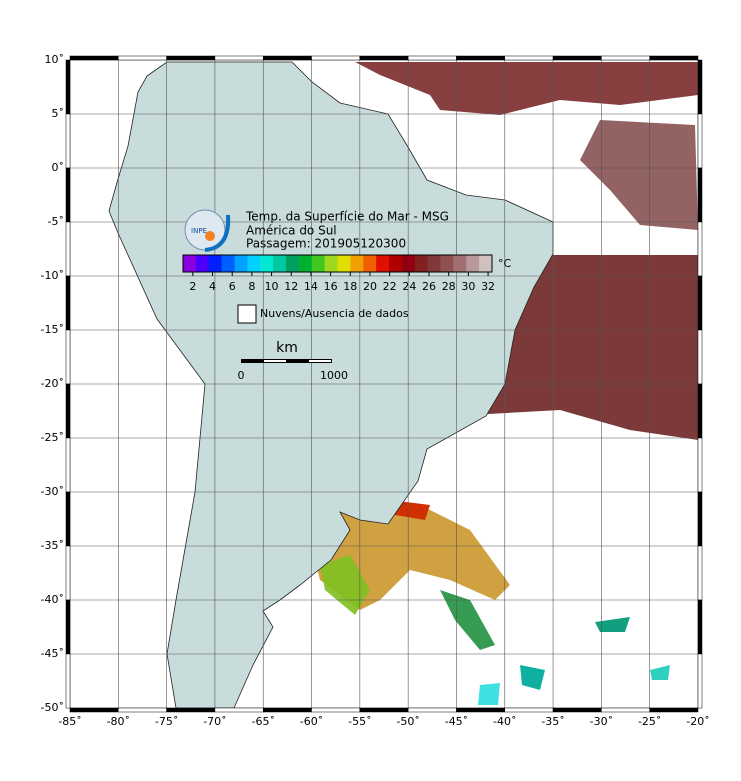 The image size is (741, 781). What do you see at coordinates (52, 491) in the screenshot?
I see `y-tick-label: -30˚` at bounding box center [52, 491].